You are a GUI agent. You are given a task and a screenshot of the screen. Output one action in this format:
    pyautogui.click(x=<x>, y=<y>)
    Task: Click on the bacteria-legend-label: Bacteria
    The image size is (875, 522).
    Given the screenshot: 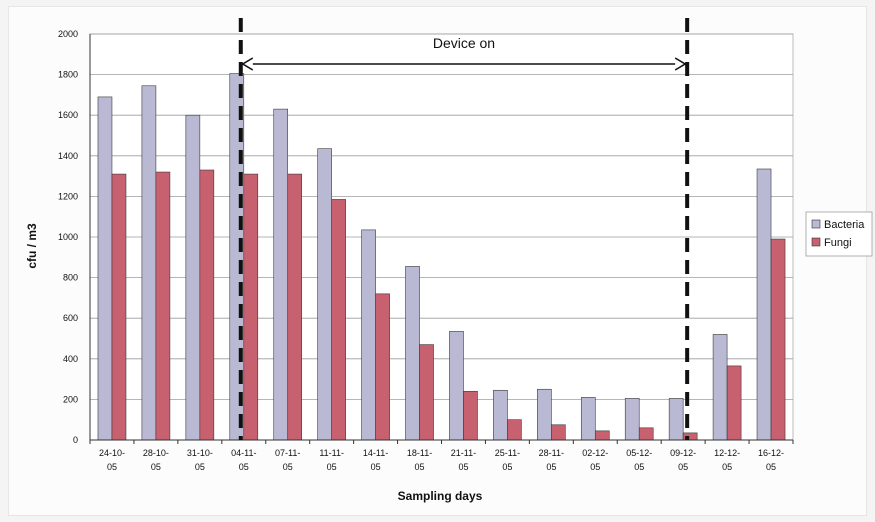 What is the action you would take?
    pyautogui.click(x=844, y=225)
    